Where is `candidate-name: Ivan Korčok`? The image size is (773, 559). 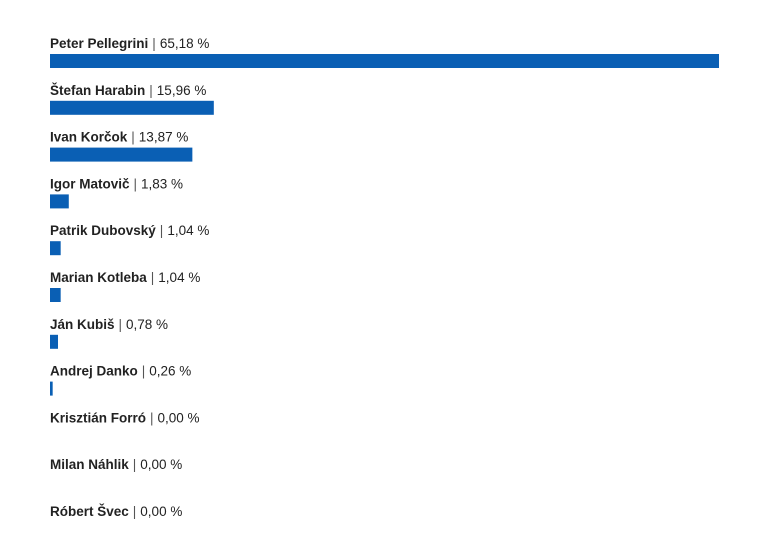 candidate-name: Ivan Korčok is located at coordinates (89, 136).